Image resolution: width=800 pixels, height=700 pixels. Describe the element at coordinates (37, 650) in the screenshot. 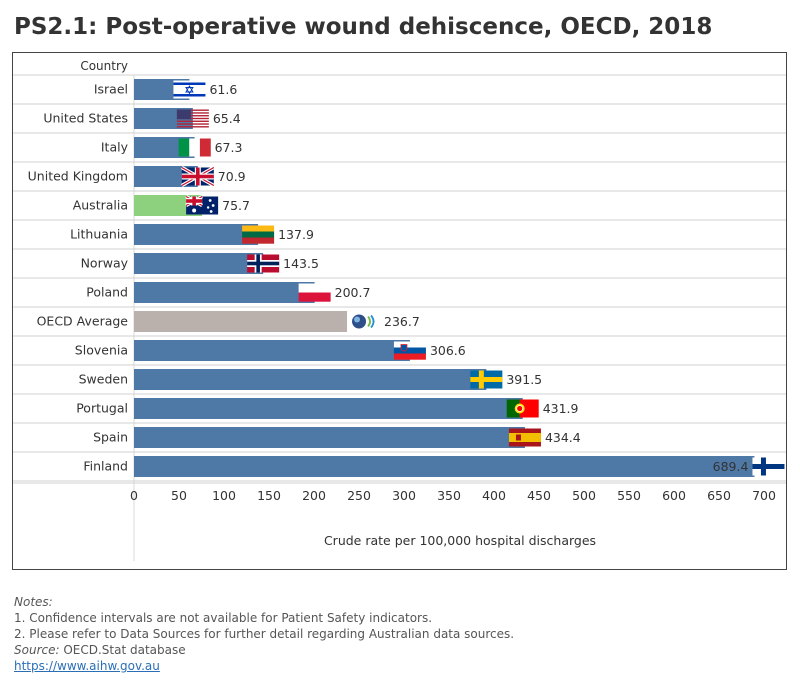

I see `source-label: Source:` at that location.